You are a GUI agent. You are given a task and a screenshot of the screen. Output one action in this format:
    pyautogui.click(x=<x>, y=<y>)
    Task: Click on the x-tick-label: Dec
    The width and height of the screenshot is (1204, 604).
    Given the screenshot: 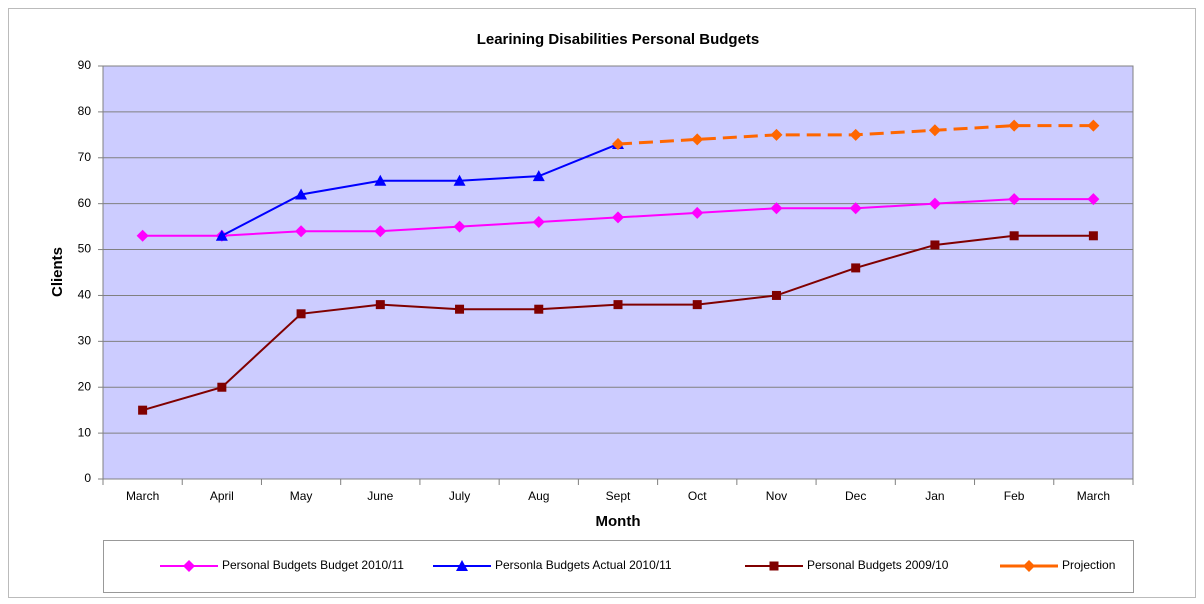 What is the action you would take?
    pyautogui.click(x=855, y=496)
    